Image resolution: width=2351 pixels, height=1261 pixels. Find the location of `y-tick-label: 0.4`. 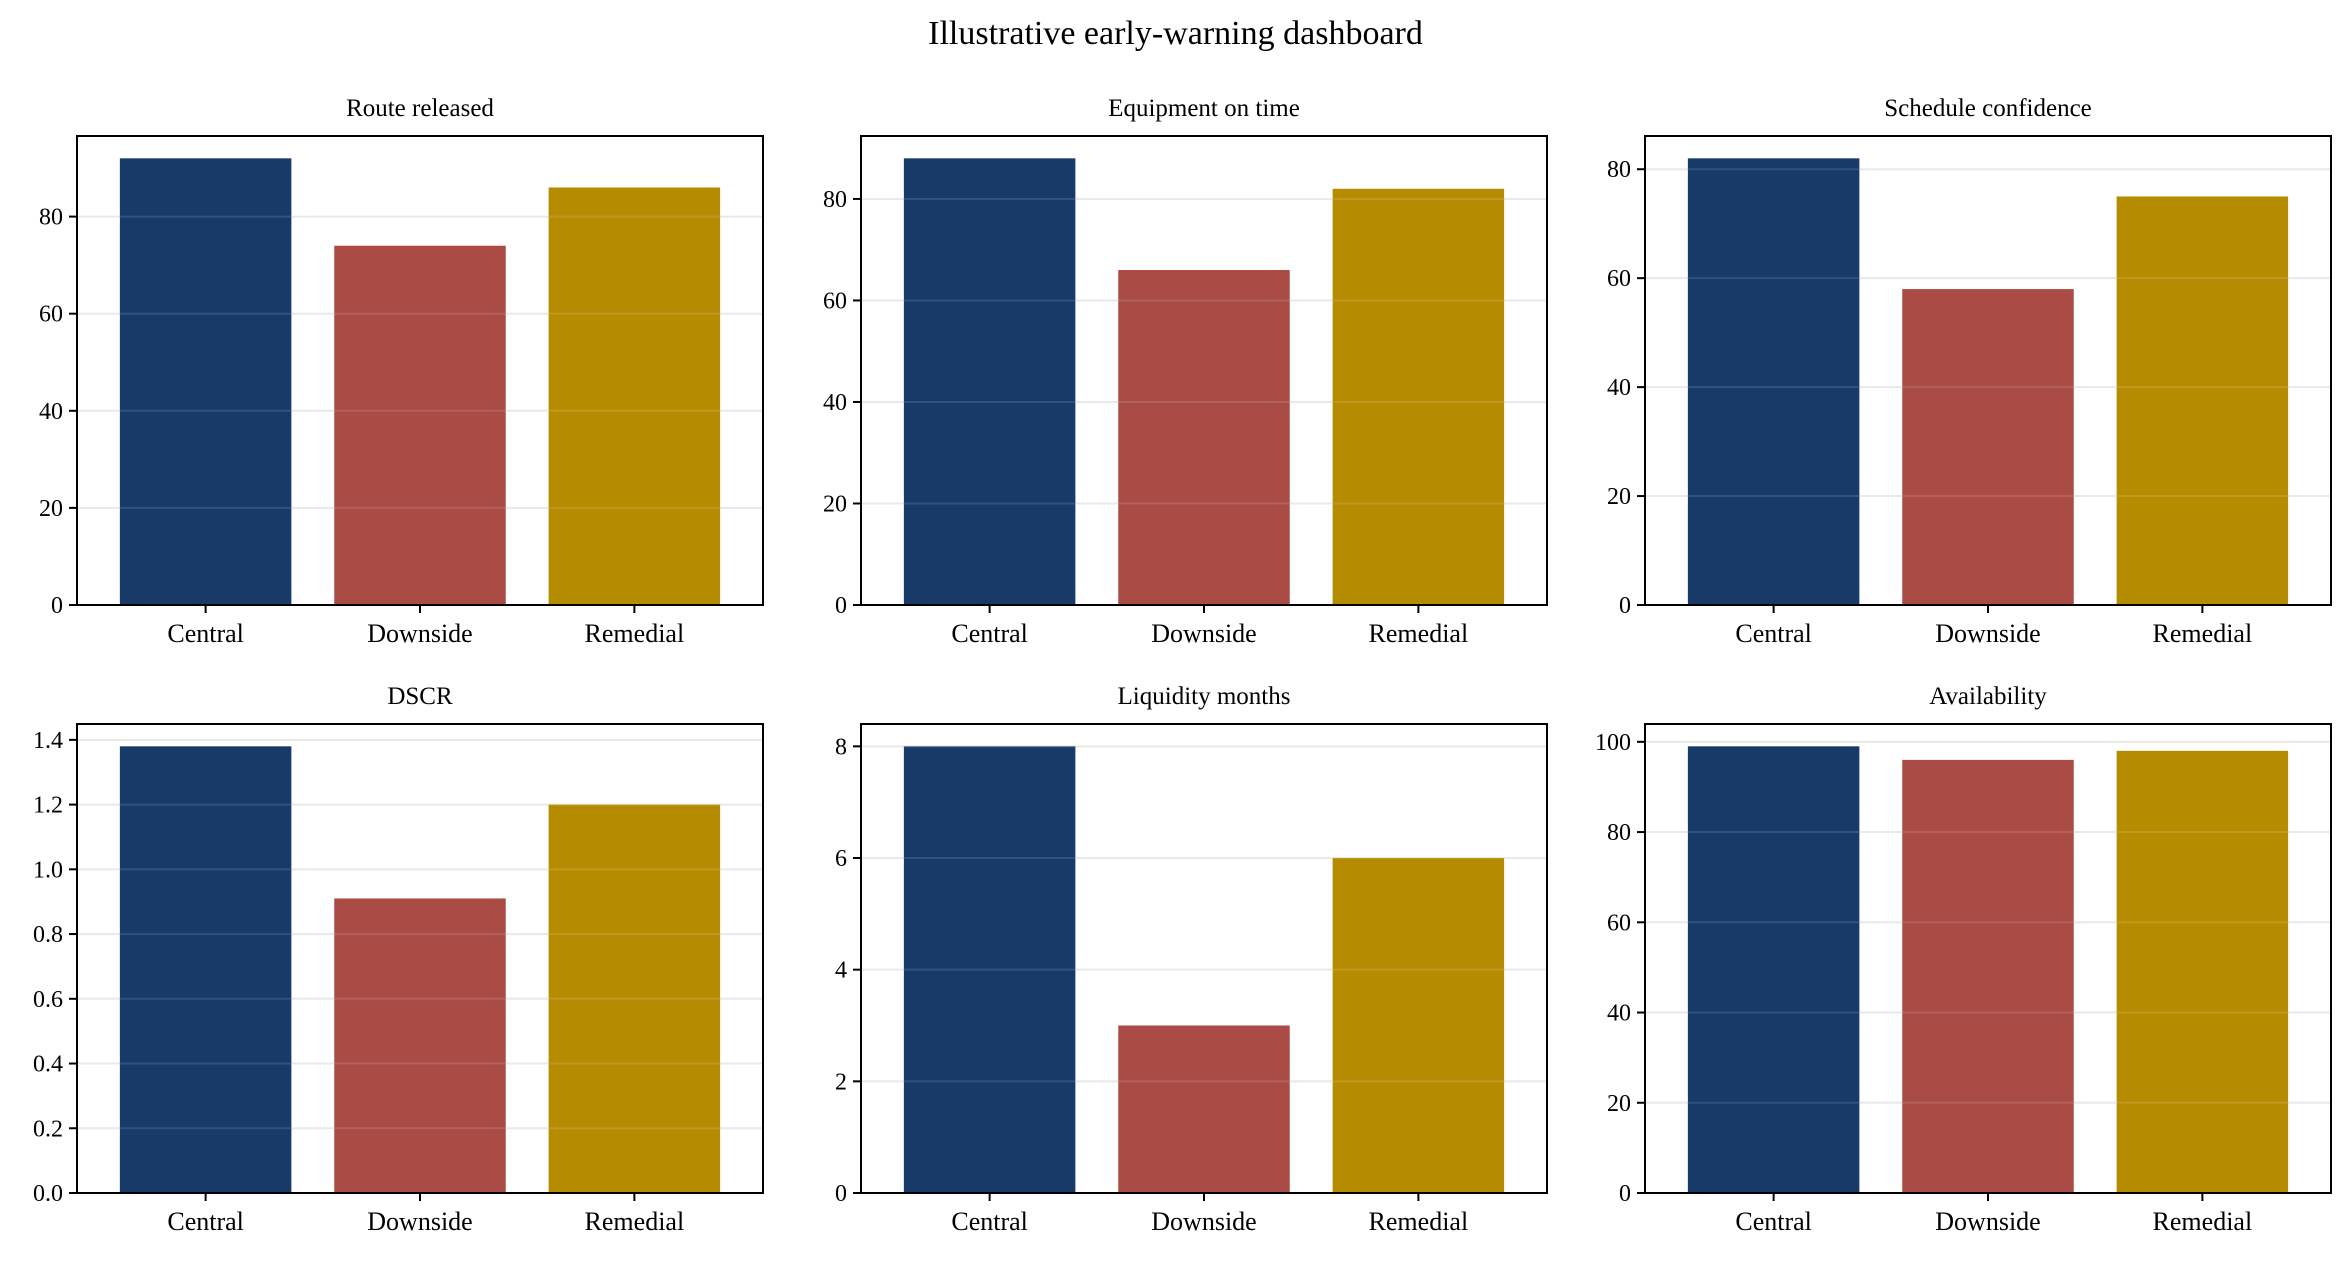

y-tick-label: 0.4 is located at coordinates (48, 1065).